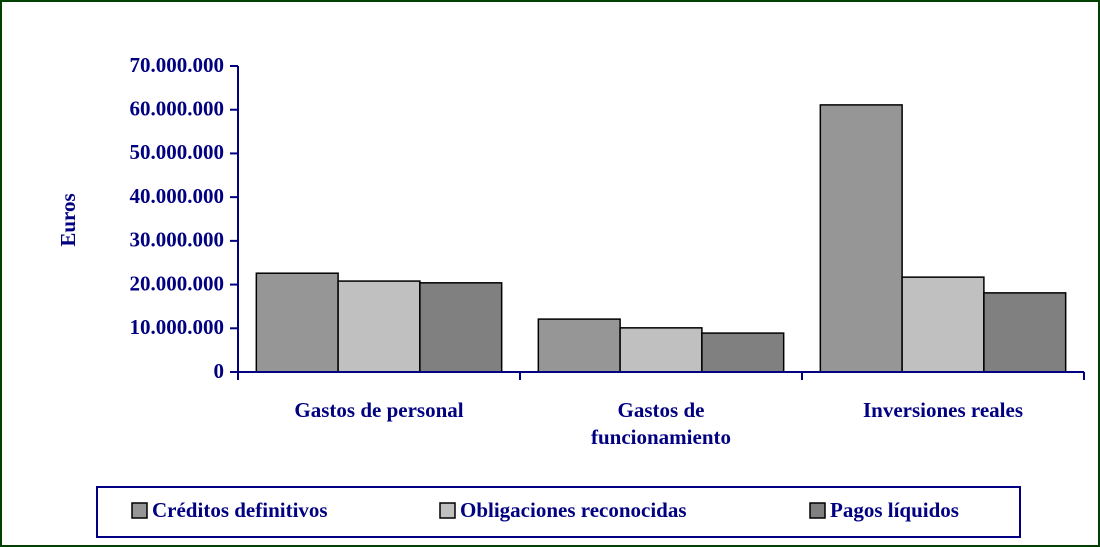 The image size is (1100, 547). I want to click on legend-box, so click(558, 512).